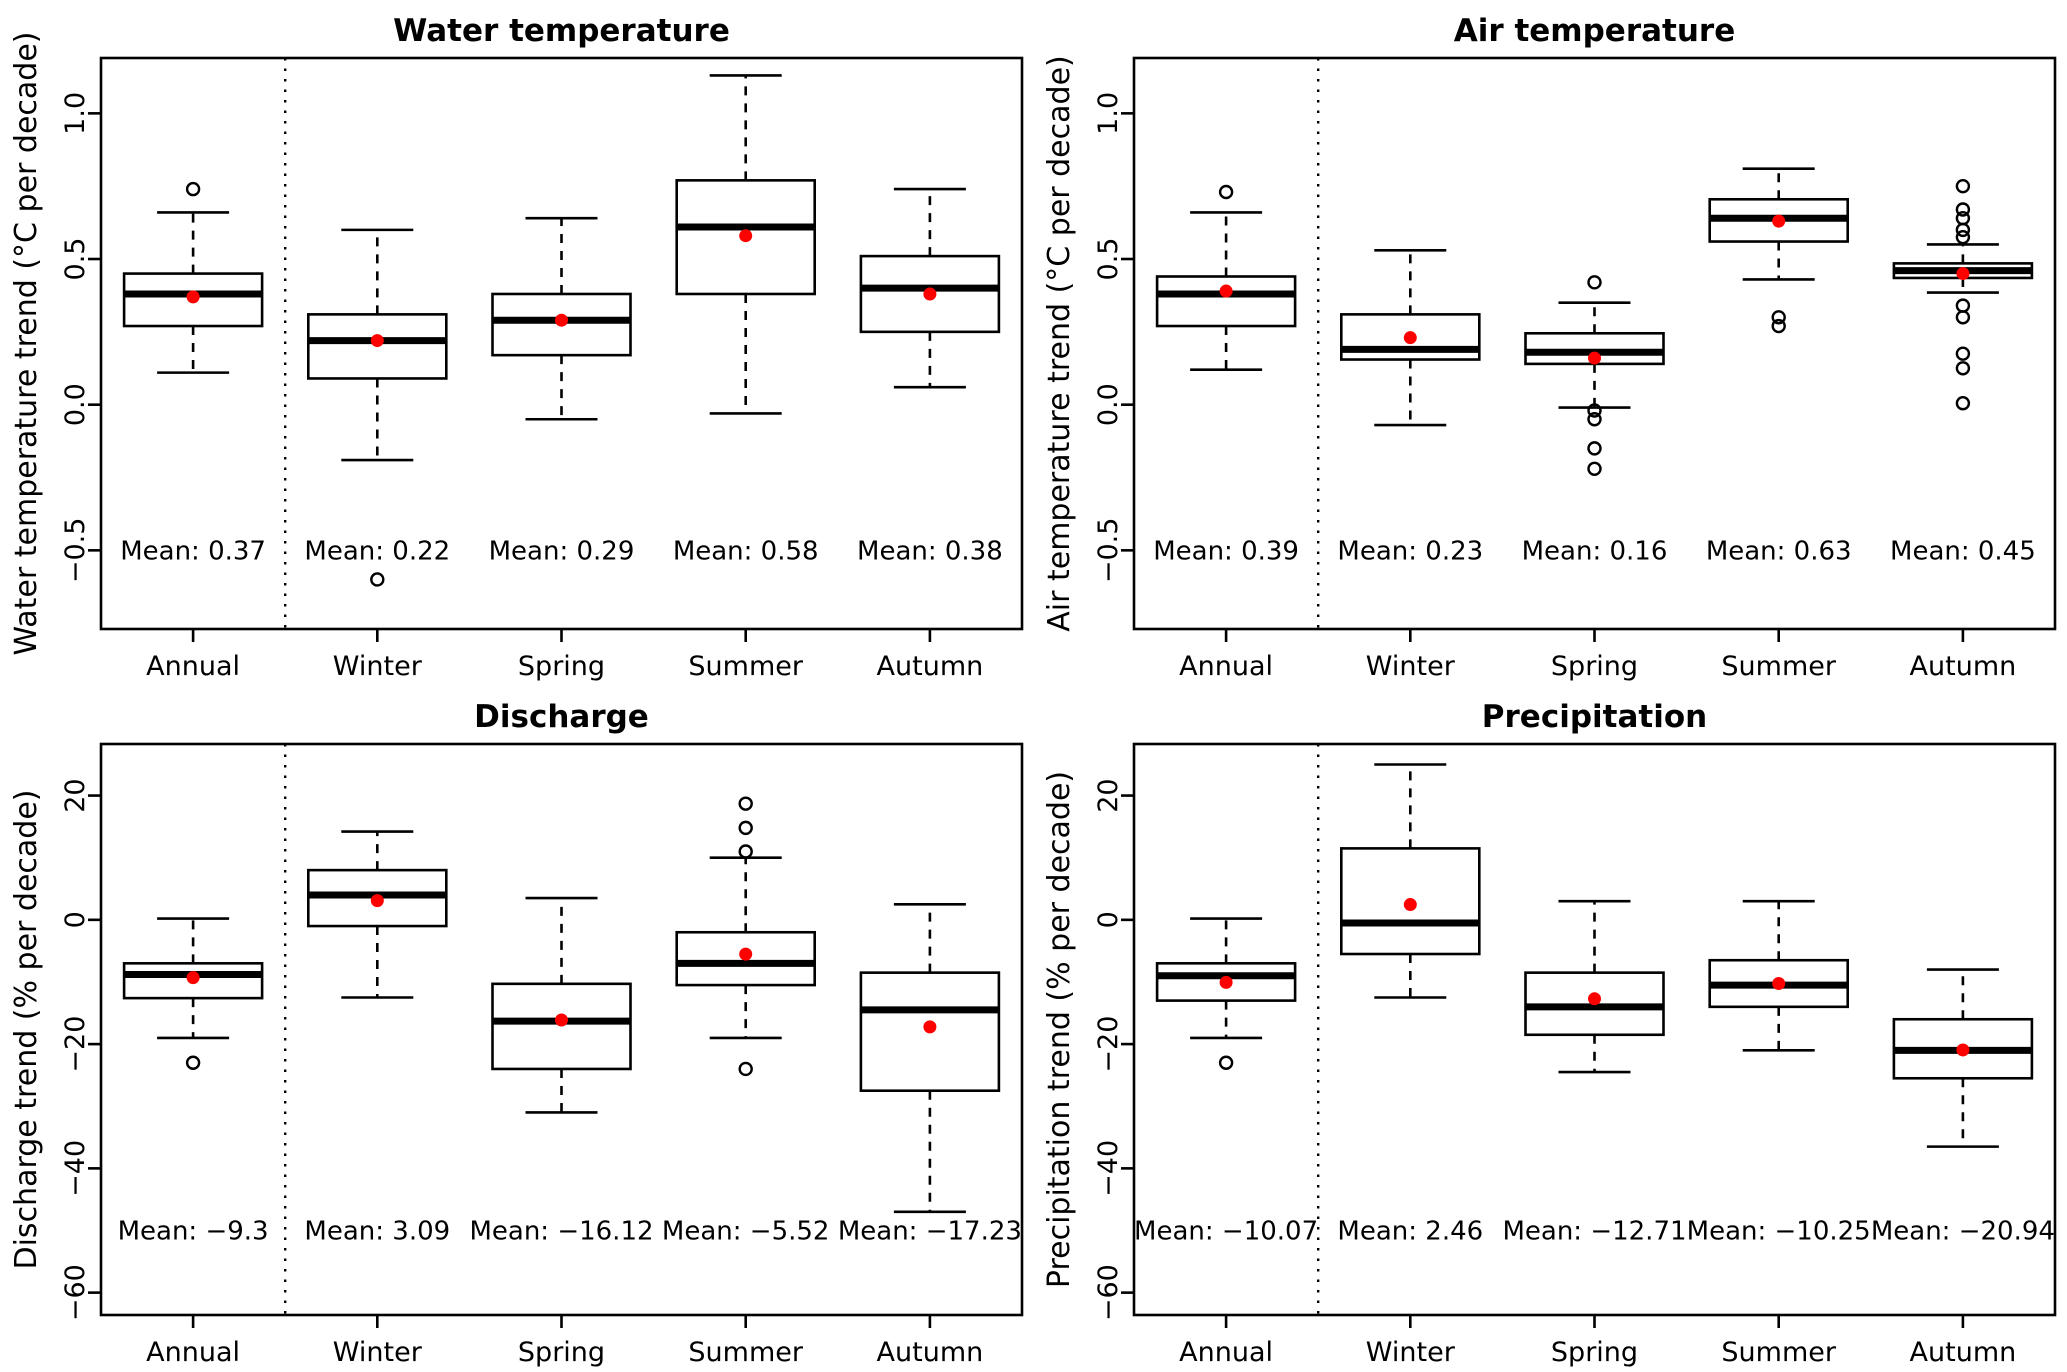 The height and width of the screenshot is (1372, 2067). I want to click on mean-label: Mean: 0.16, so click(1595, 551).